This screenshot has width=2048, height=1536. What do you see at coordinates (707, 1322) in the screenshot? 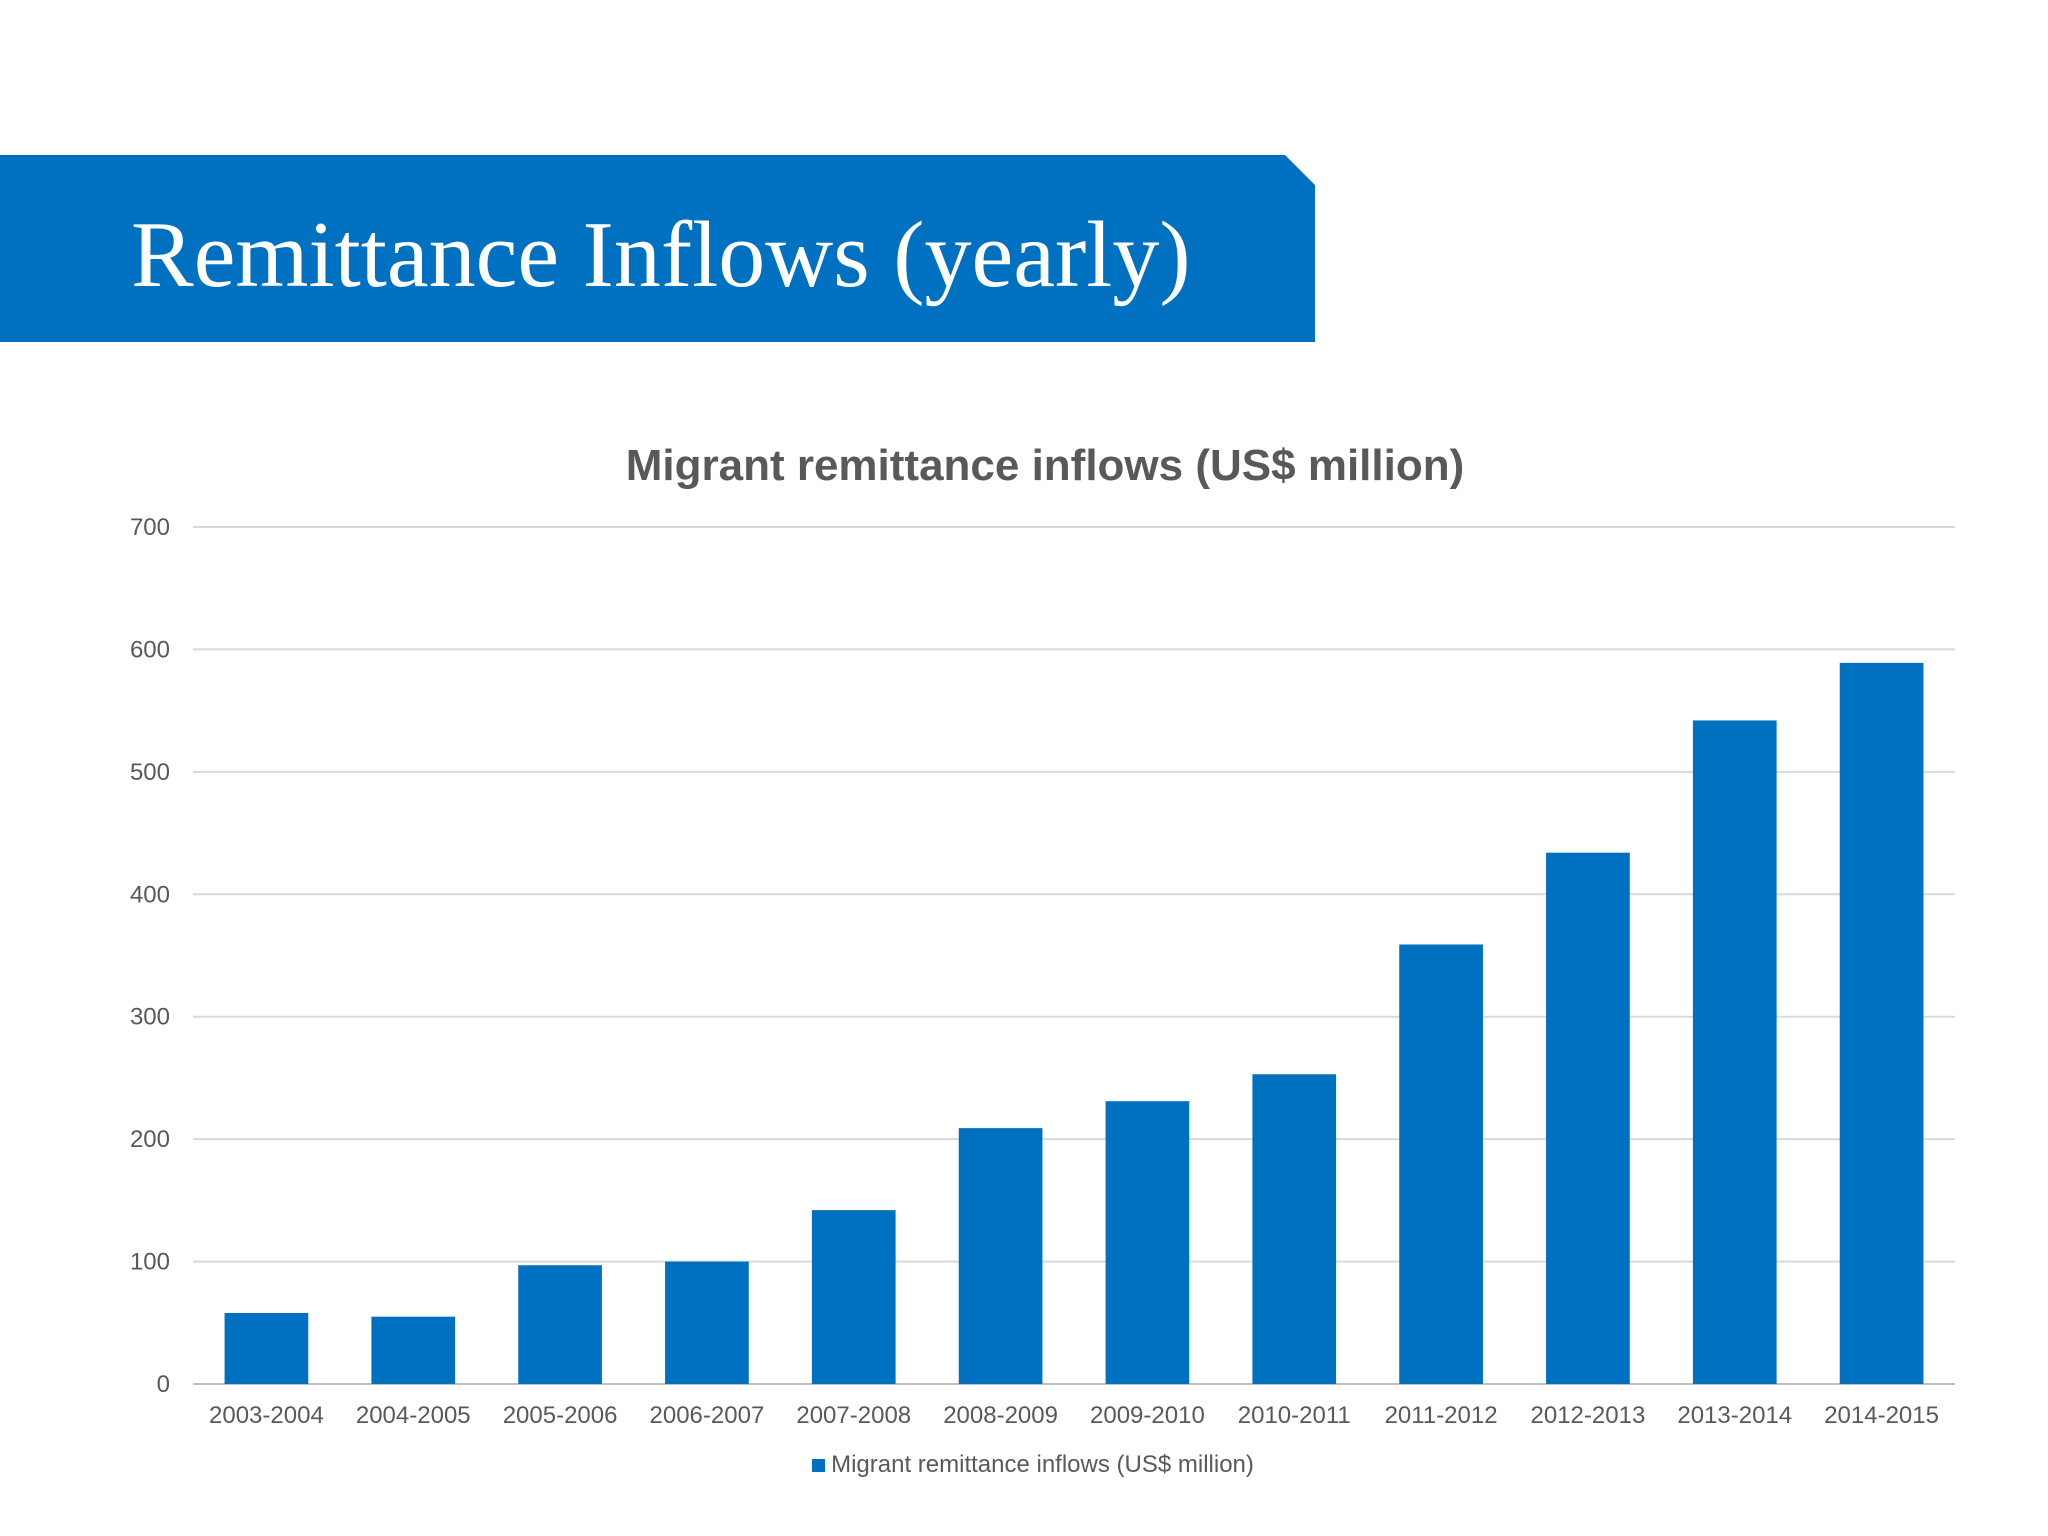
I see `bar-2006-2007` at bounding box center [707, 1322].